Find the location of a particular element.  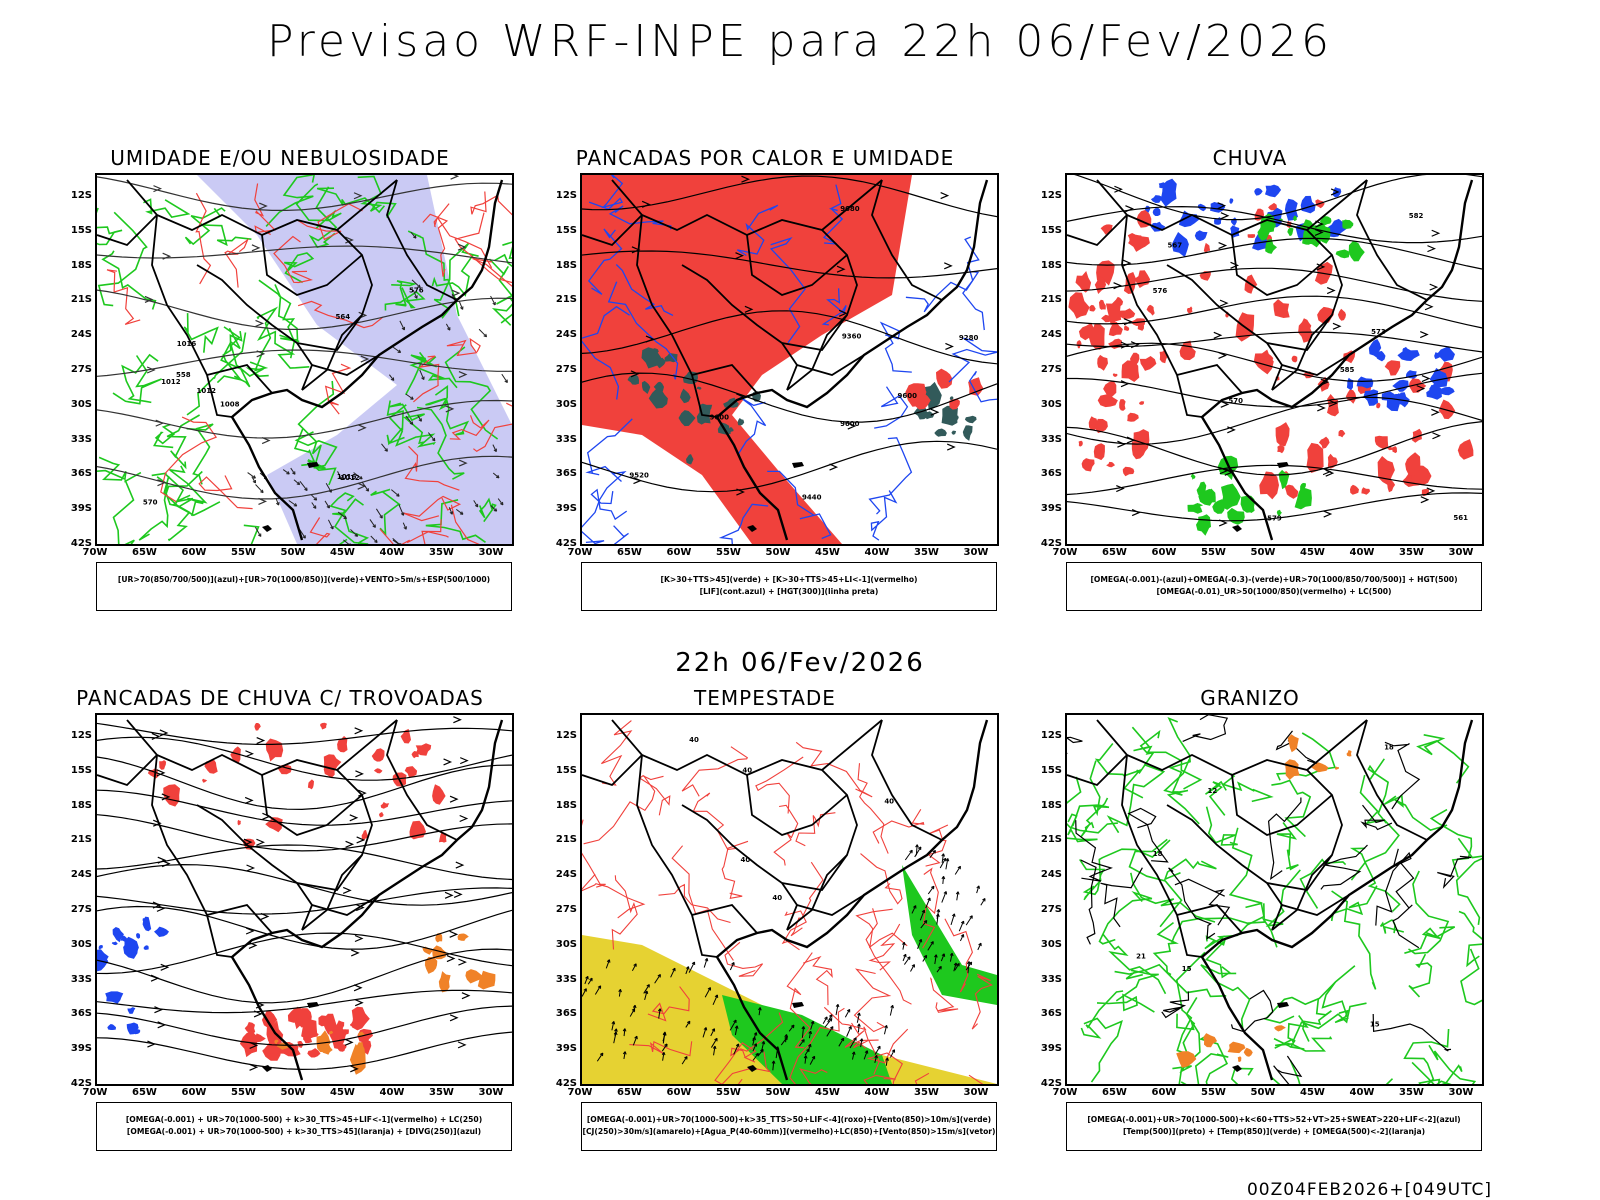

svg-text: 9440 is located at coordinates (812, 498).